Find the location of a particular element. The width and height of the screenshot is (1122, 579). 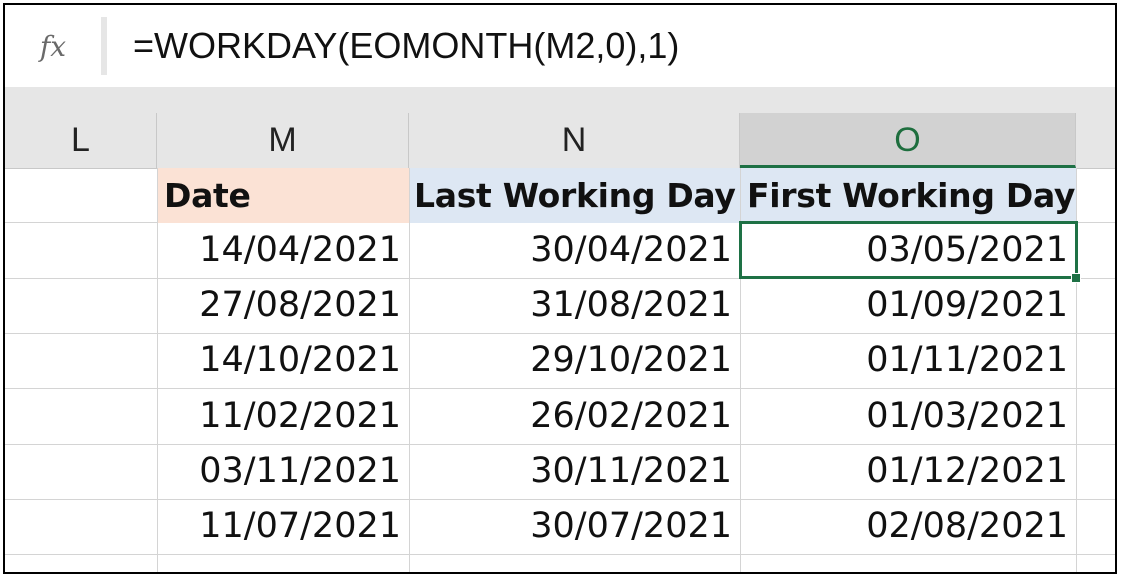

fill-handle is located at coordinates (1076, 278).